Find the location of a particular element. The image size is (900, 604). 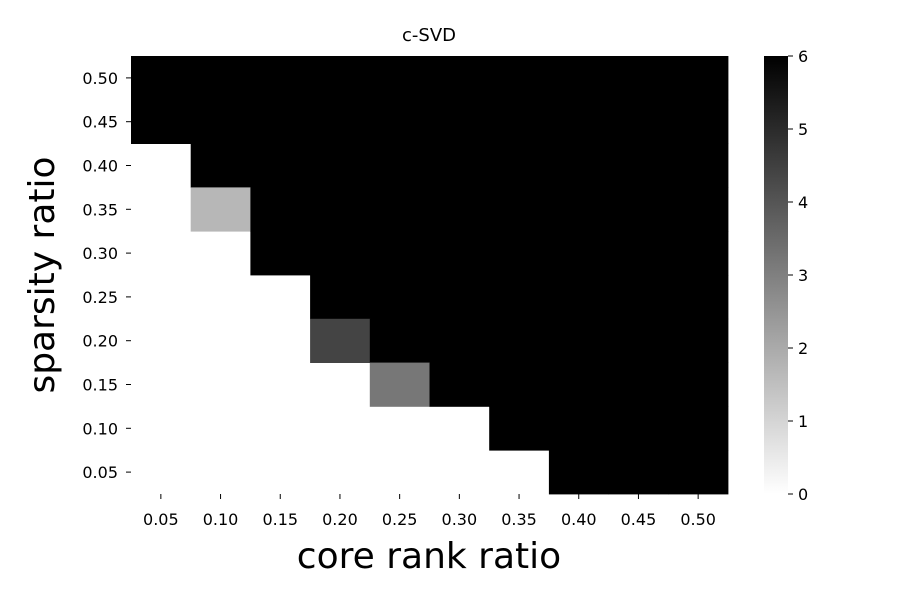

y-tick-label: 0.05 is located at coordinates (100, 472).